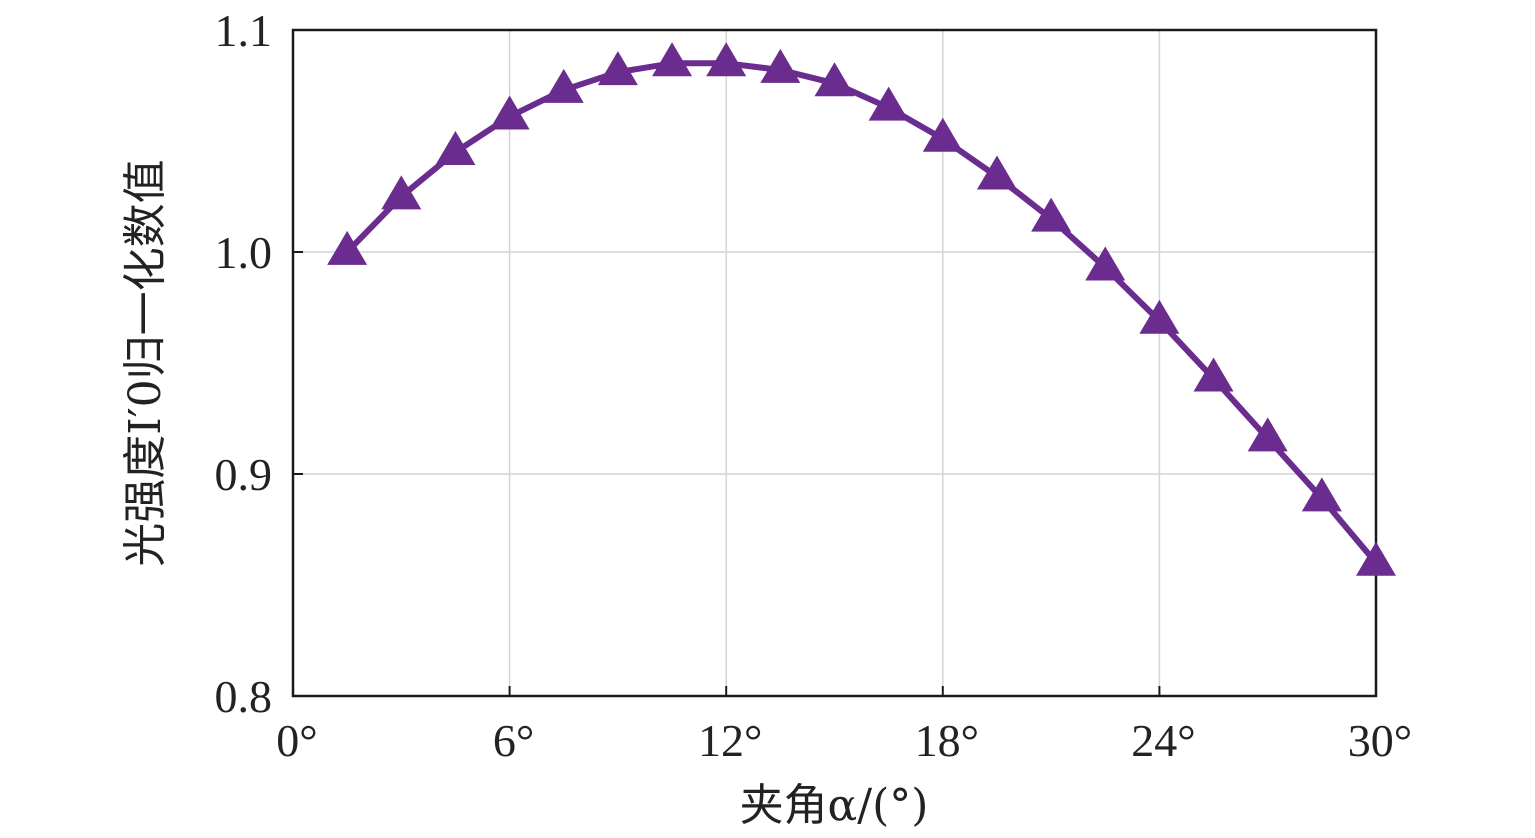 The height and width of the screenshot is (838, 1535). What do you see at coordinates (145, 362) in the screenshot?
I see `y-axis-label: 光强度I′0归一化数值` at bounding box center [145, 362].